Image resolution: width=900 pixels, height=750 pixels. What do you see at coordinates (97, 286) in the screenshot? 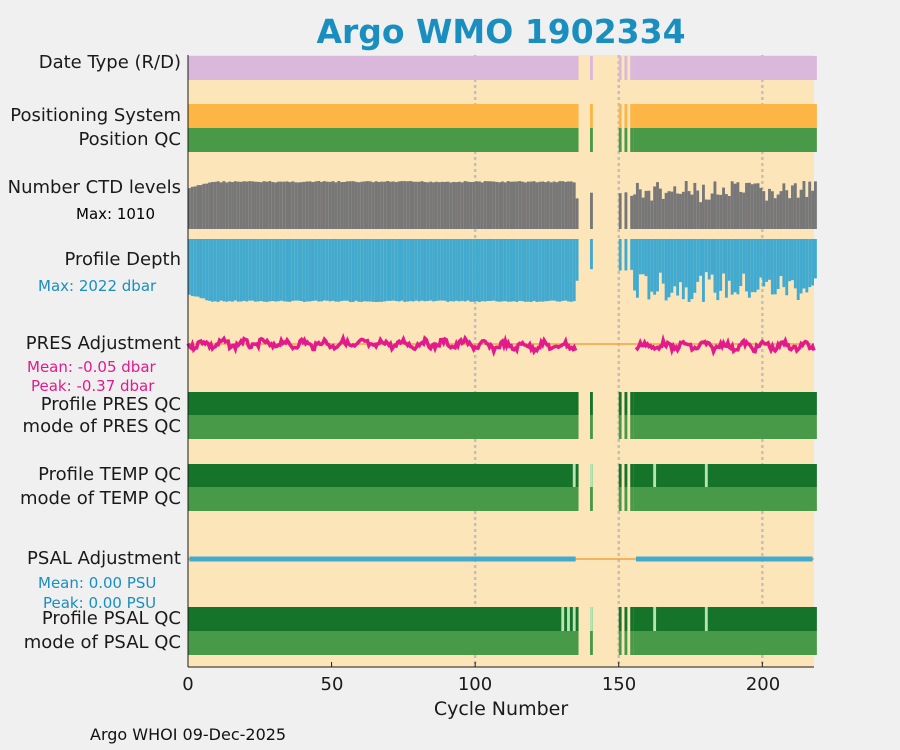
I see `depth-max: Max: 2022 dbar` at bounding box center [97, 286].